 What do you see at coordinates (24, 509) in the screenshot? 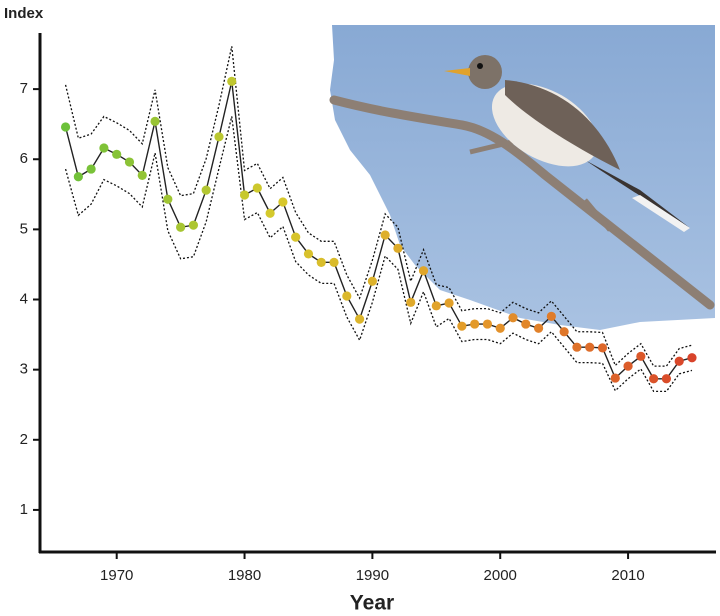
I see `y-tick-label: 1` at bounding box center [24, 509].